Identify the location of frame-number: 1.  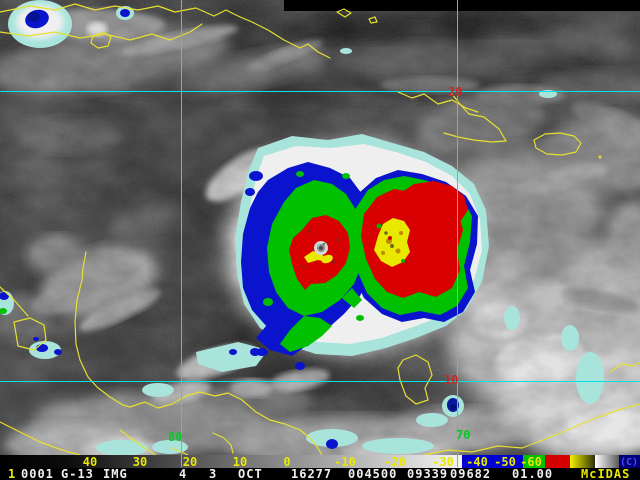
(12, 473).